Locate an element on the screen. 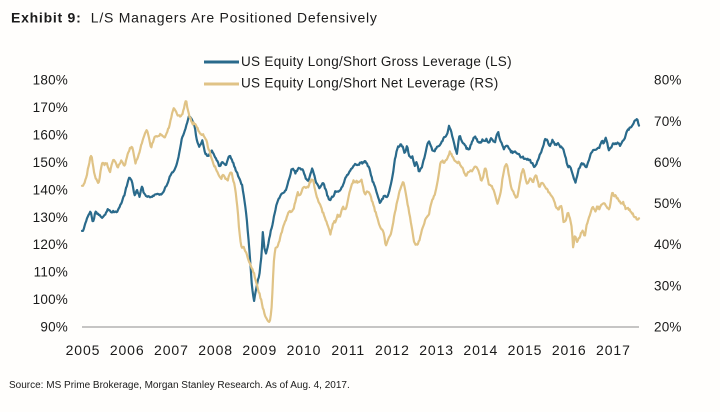 Image resolution: width=720 pixels, height=412 pixels. svg-text: 30% is located at coordinates (668, 285).